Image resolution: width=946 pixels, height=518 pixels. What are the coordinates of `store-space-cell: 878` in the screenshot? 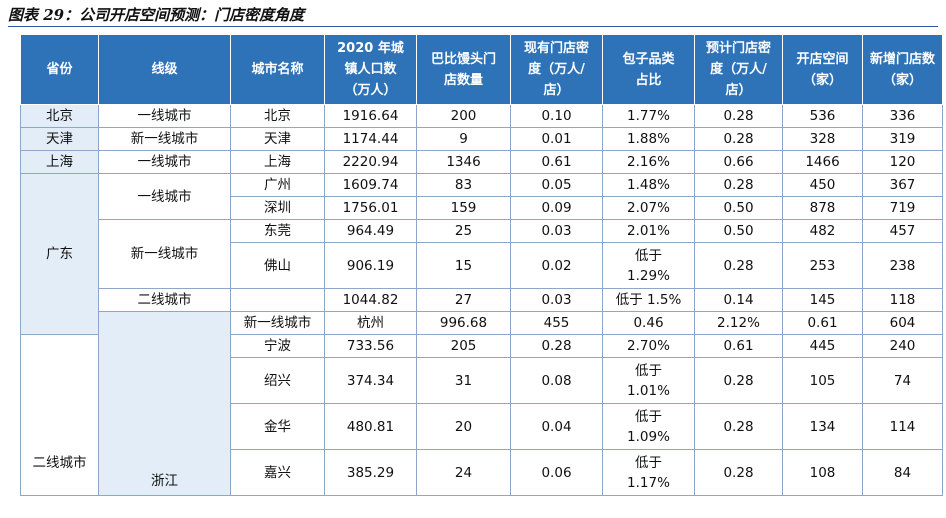 It's located at (822, 208).